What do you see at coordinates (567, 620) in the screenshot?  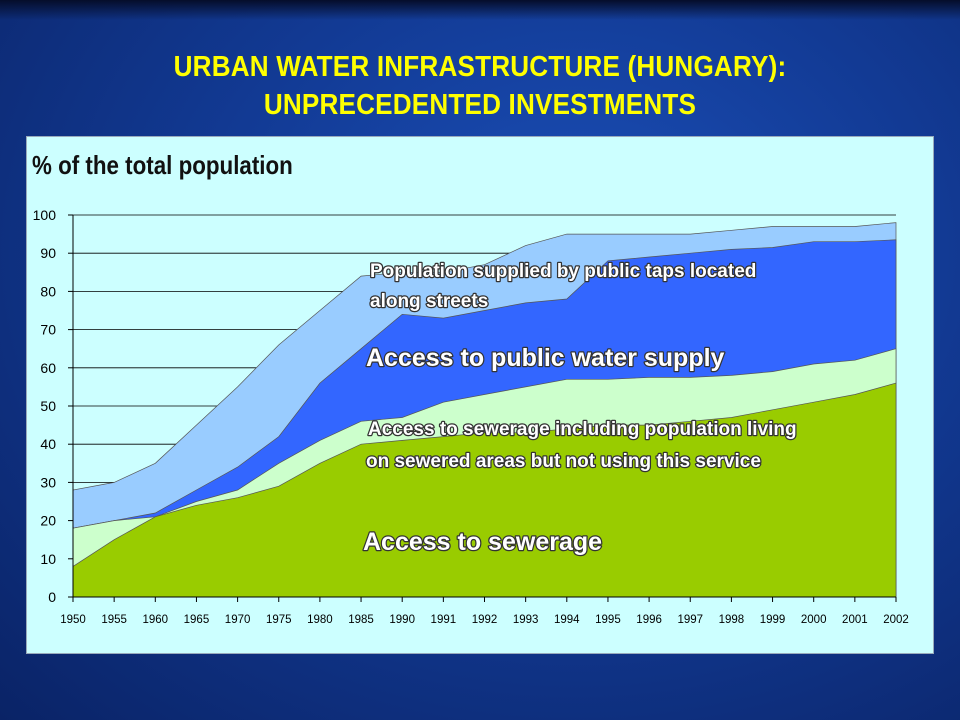 I see `x-tick-label-1994: 1994` at bounding box center [567, 620].